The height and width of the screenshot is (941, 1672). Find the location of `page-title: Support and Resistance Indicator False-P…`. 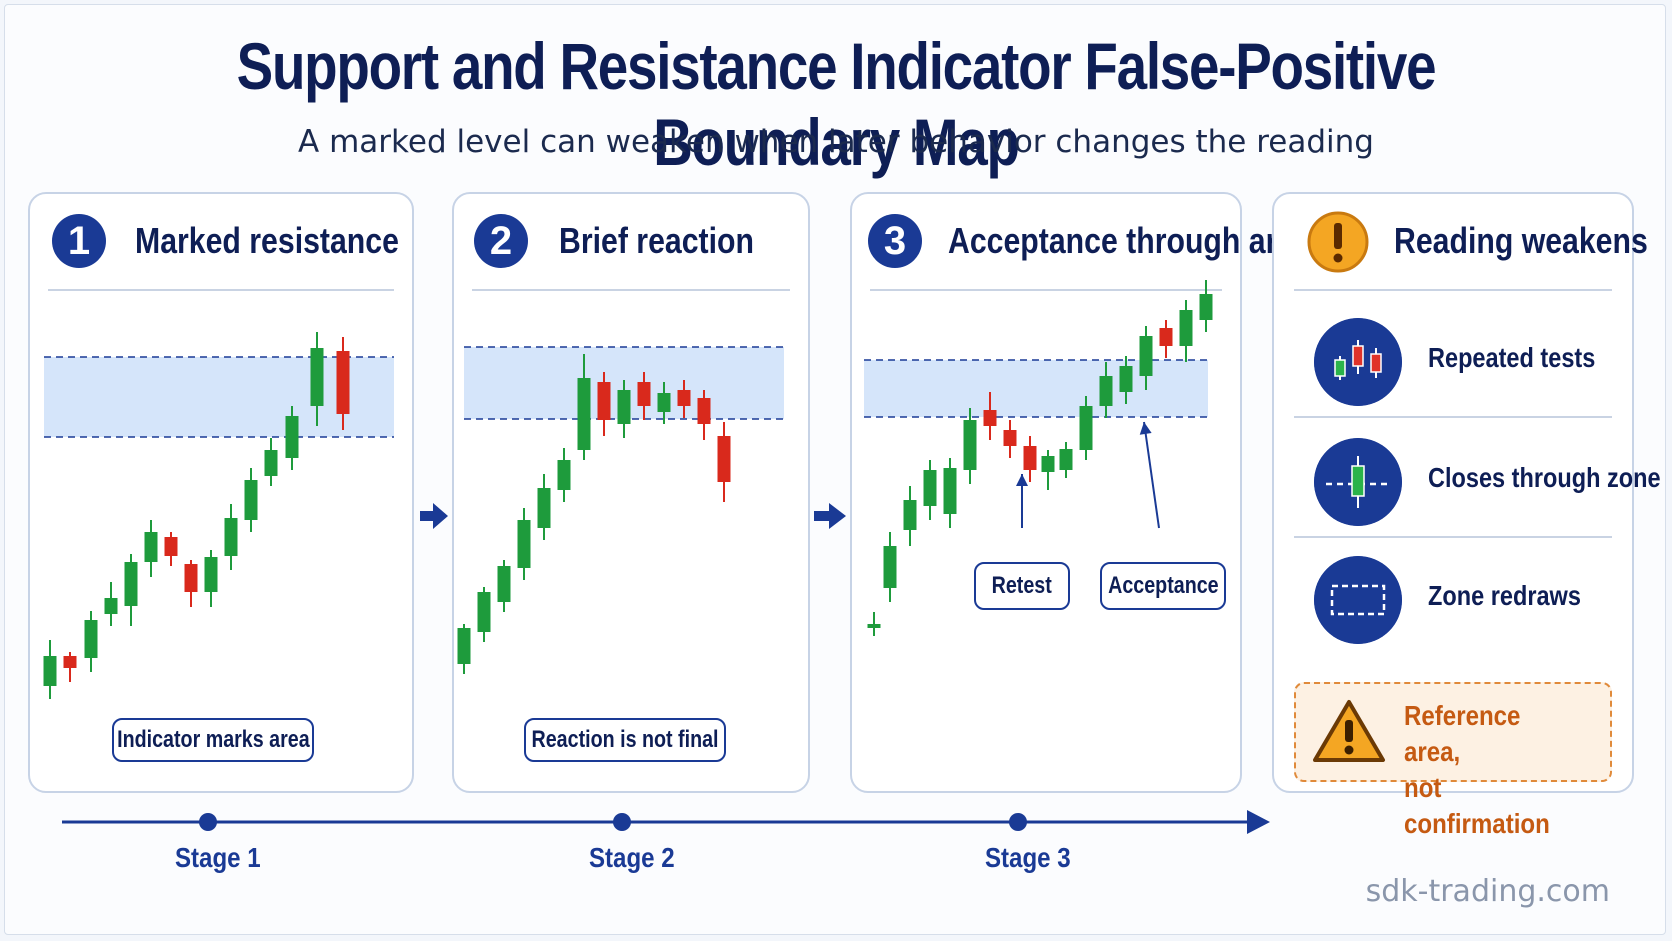

page-title: Support and Resistance Indicator False-P… is located at coordinates (836, 104).